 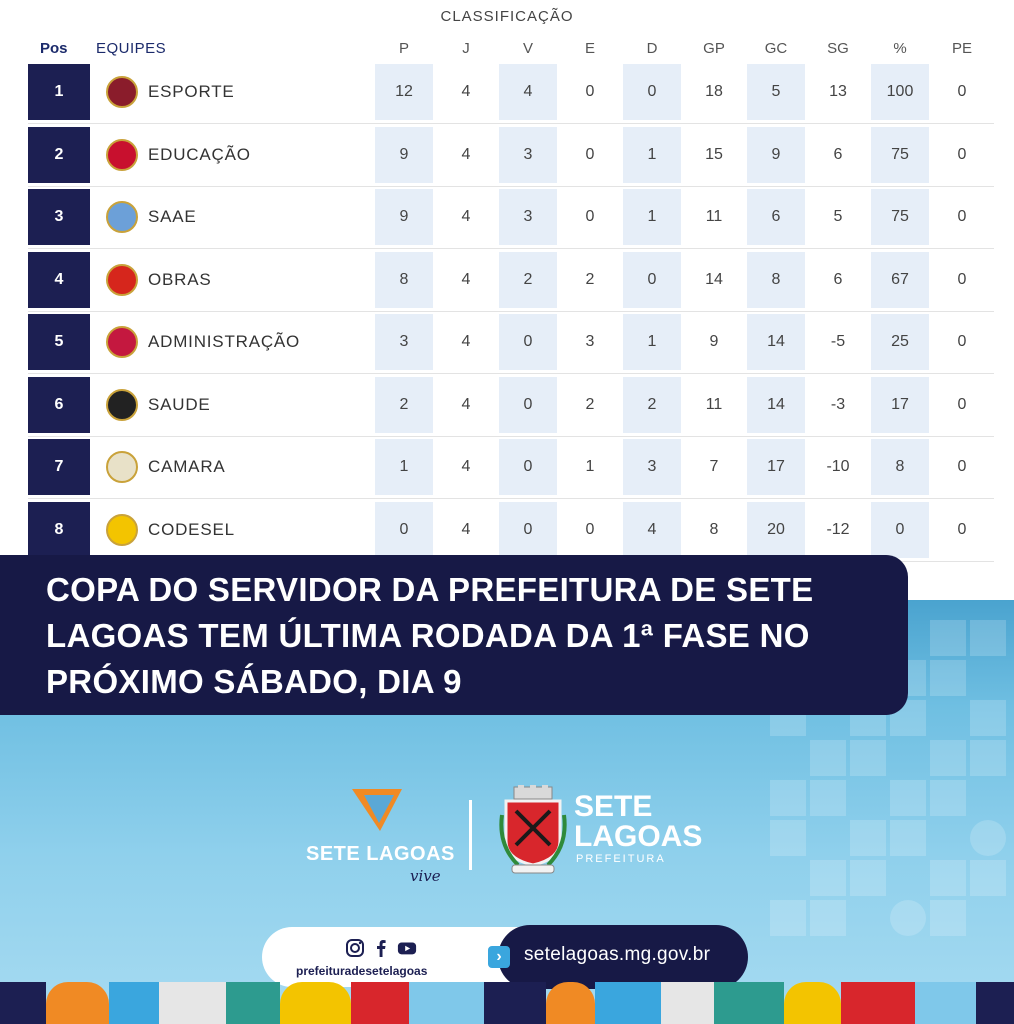 I want to click on sete-lagoas-vive-logo: SETE LAGOAS vive, so click(x=390, y=835).